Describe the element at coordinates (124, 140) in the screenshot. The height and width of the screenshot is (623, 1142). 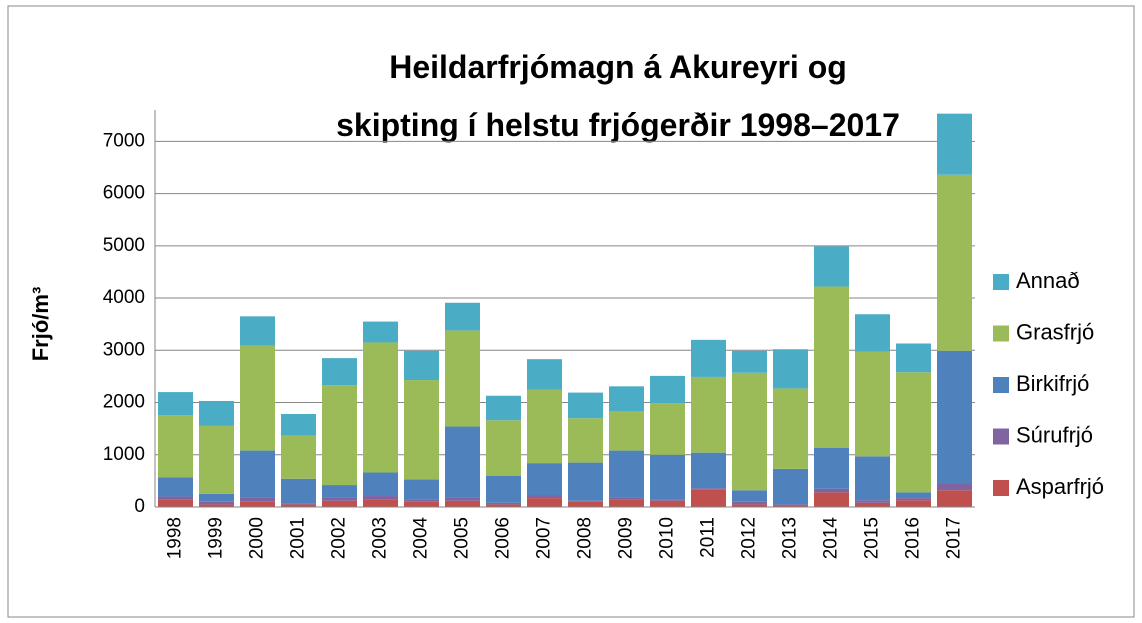
I see `y-tick-label: 7000` at that location.